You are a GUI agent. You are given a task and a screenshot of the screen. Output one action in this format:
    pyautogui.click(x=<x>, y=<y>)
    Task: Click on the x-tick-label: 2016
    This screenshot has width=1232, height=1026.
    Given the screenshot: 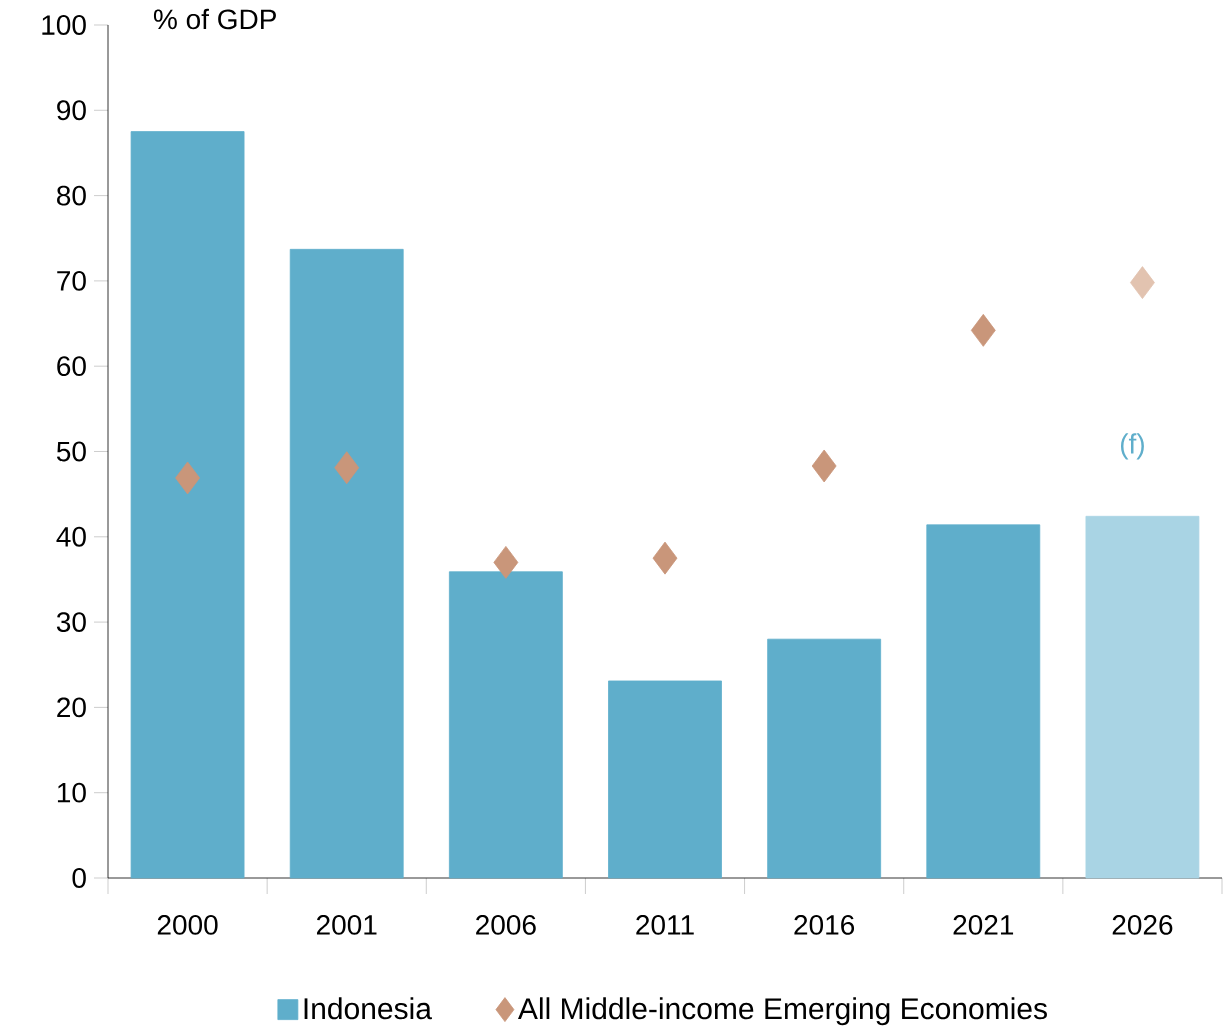 What is the action you would take?
    pyautogui.click(x=824, y=925)
    